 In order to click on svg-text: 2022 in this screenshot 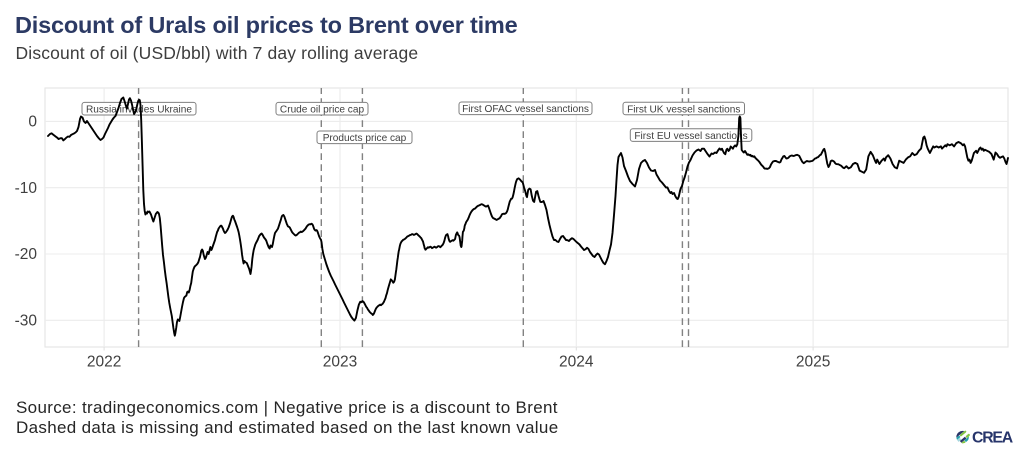, I will do `click(104, 362)`.